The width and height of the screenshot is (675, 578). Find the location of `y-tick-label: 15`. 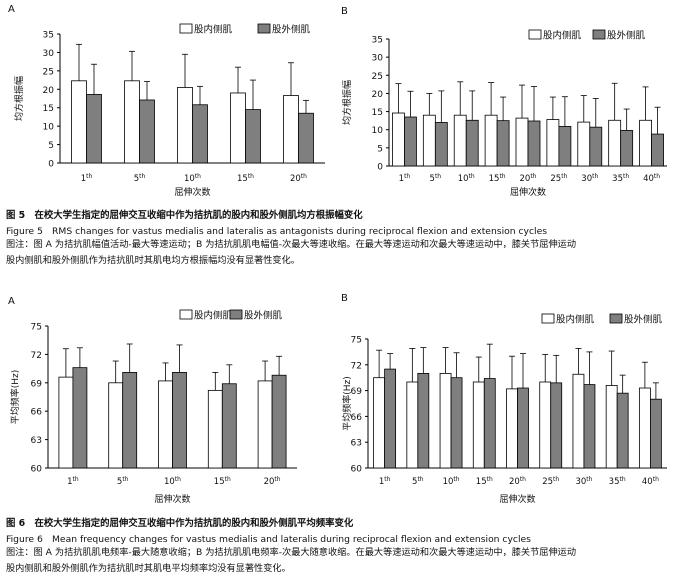

y-tick-label: 15 is located at coordinates (48, 109).